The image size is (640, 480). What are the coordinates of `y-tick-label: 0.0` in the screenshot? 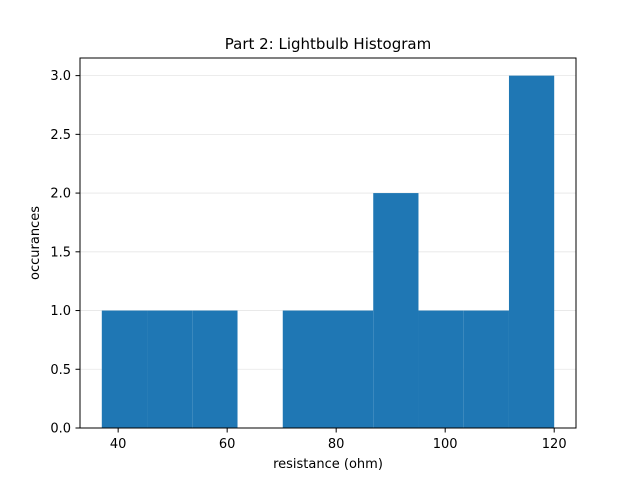 It's located at (60, 429).